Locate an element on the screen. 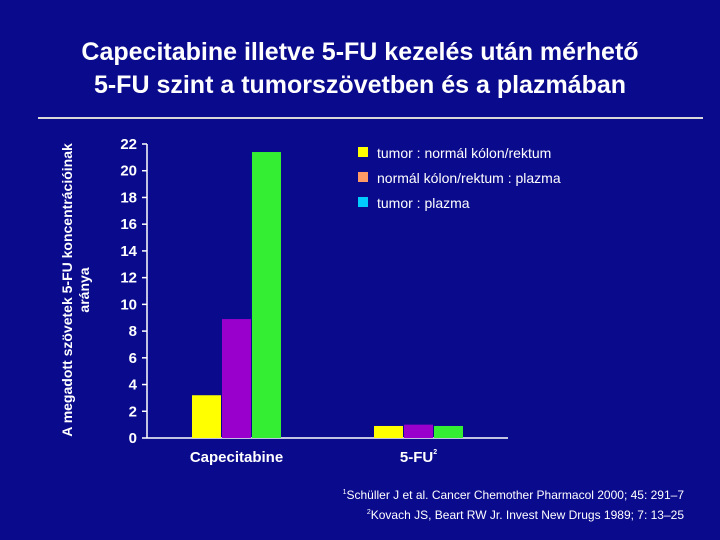 This screenshot has height=540, width=720. y-tick-label-20: 20 is located at coordinates (128, 171).